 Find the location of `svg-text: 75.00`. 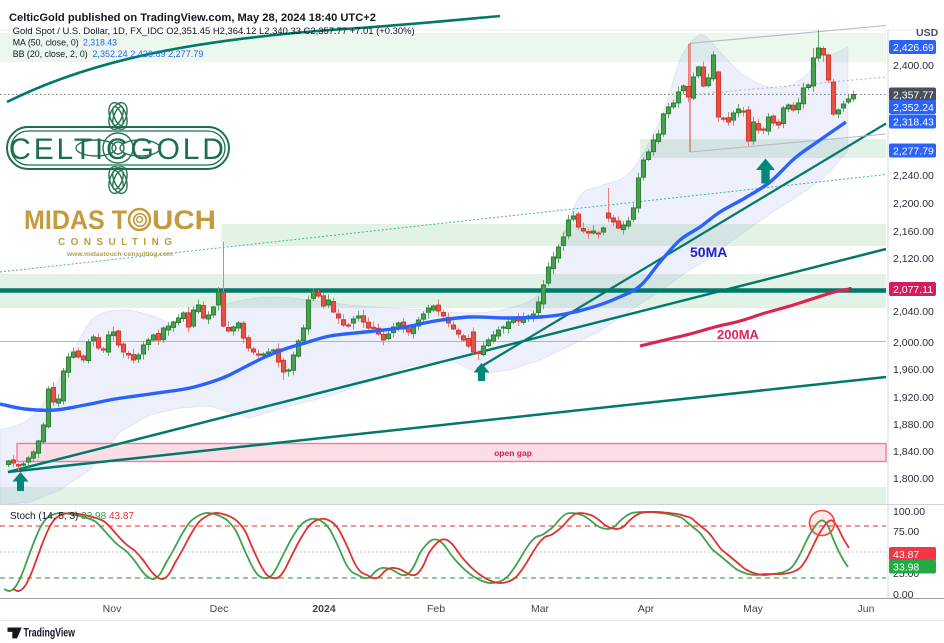

svg-text: 75.00 is located at coordinates (906, 532).